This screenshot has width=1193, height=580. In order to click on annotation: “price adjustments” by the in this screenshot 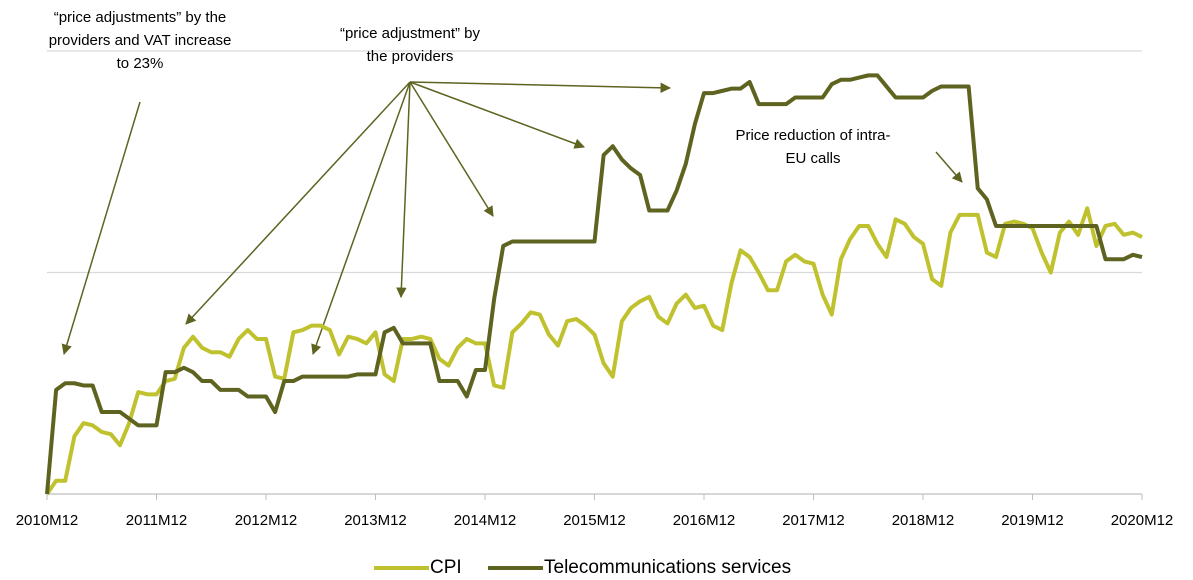, I will do `click(140, 17)`.